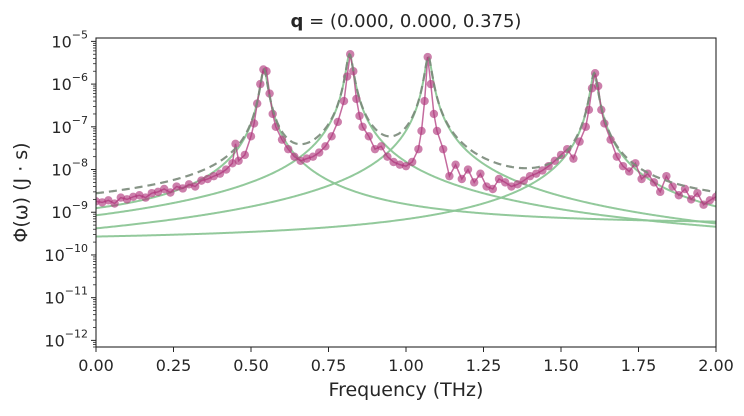 This screenshot has width=744, height=416. What do you see at coordinates (80, 34) in the screenshot?
I see `y-tick-exponent: −5` at bounding box center [80, 34].